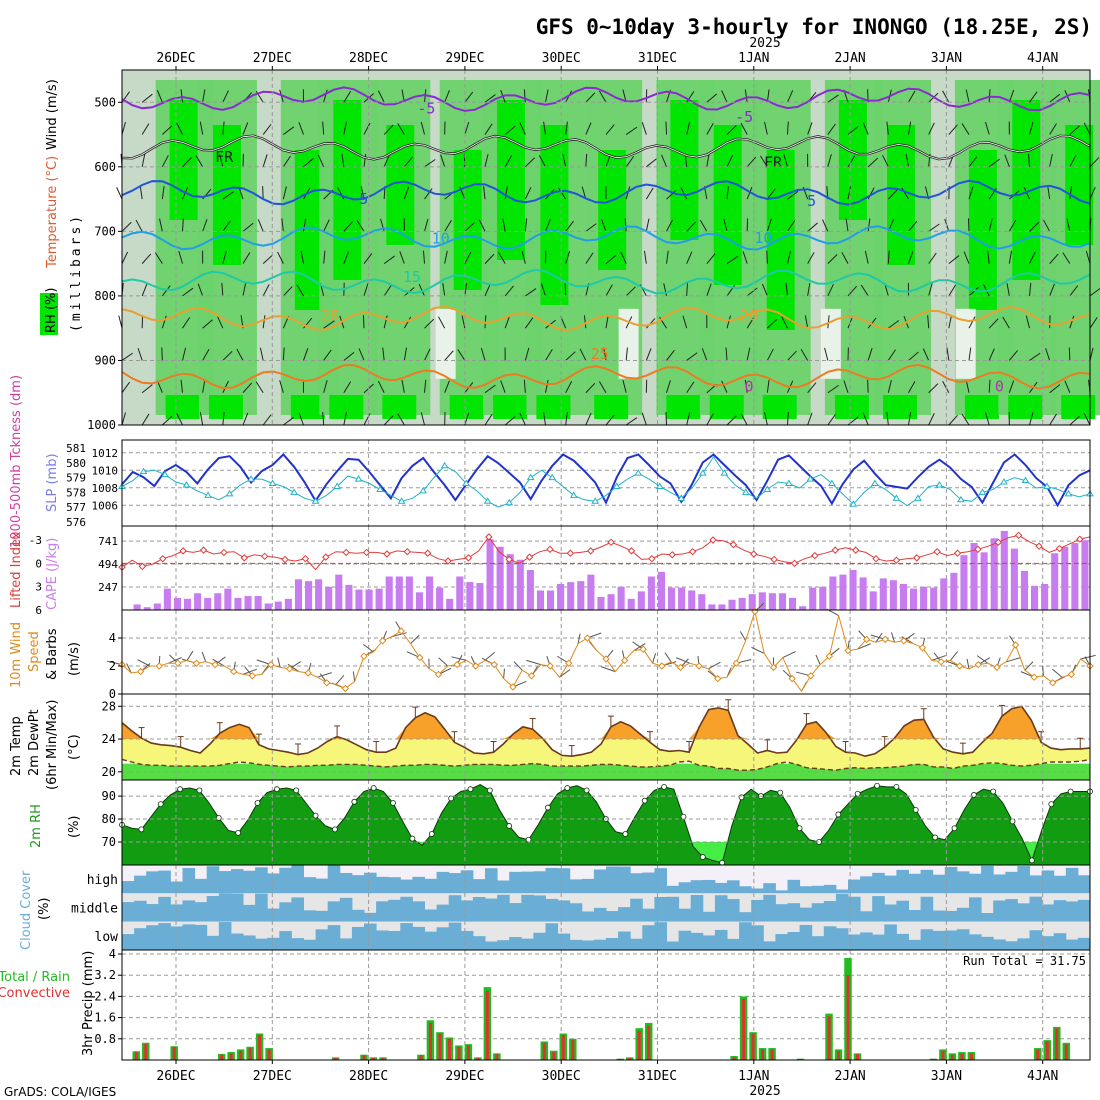  What do you see at coordinates (773, 162) in the screenshot?
I see `contour-label: FR` at bounding box center [773, 162].